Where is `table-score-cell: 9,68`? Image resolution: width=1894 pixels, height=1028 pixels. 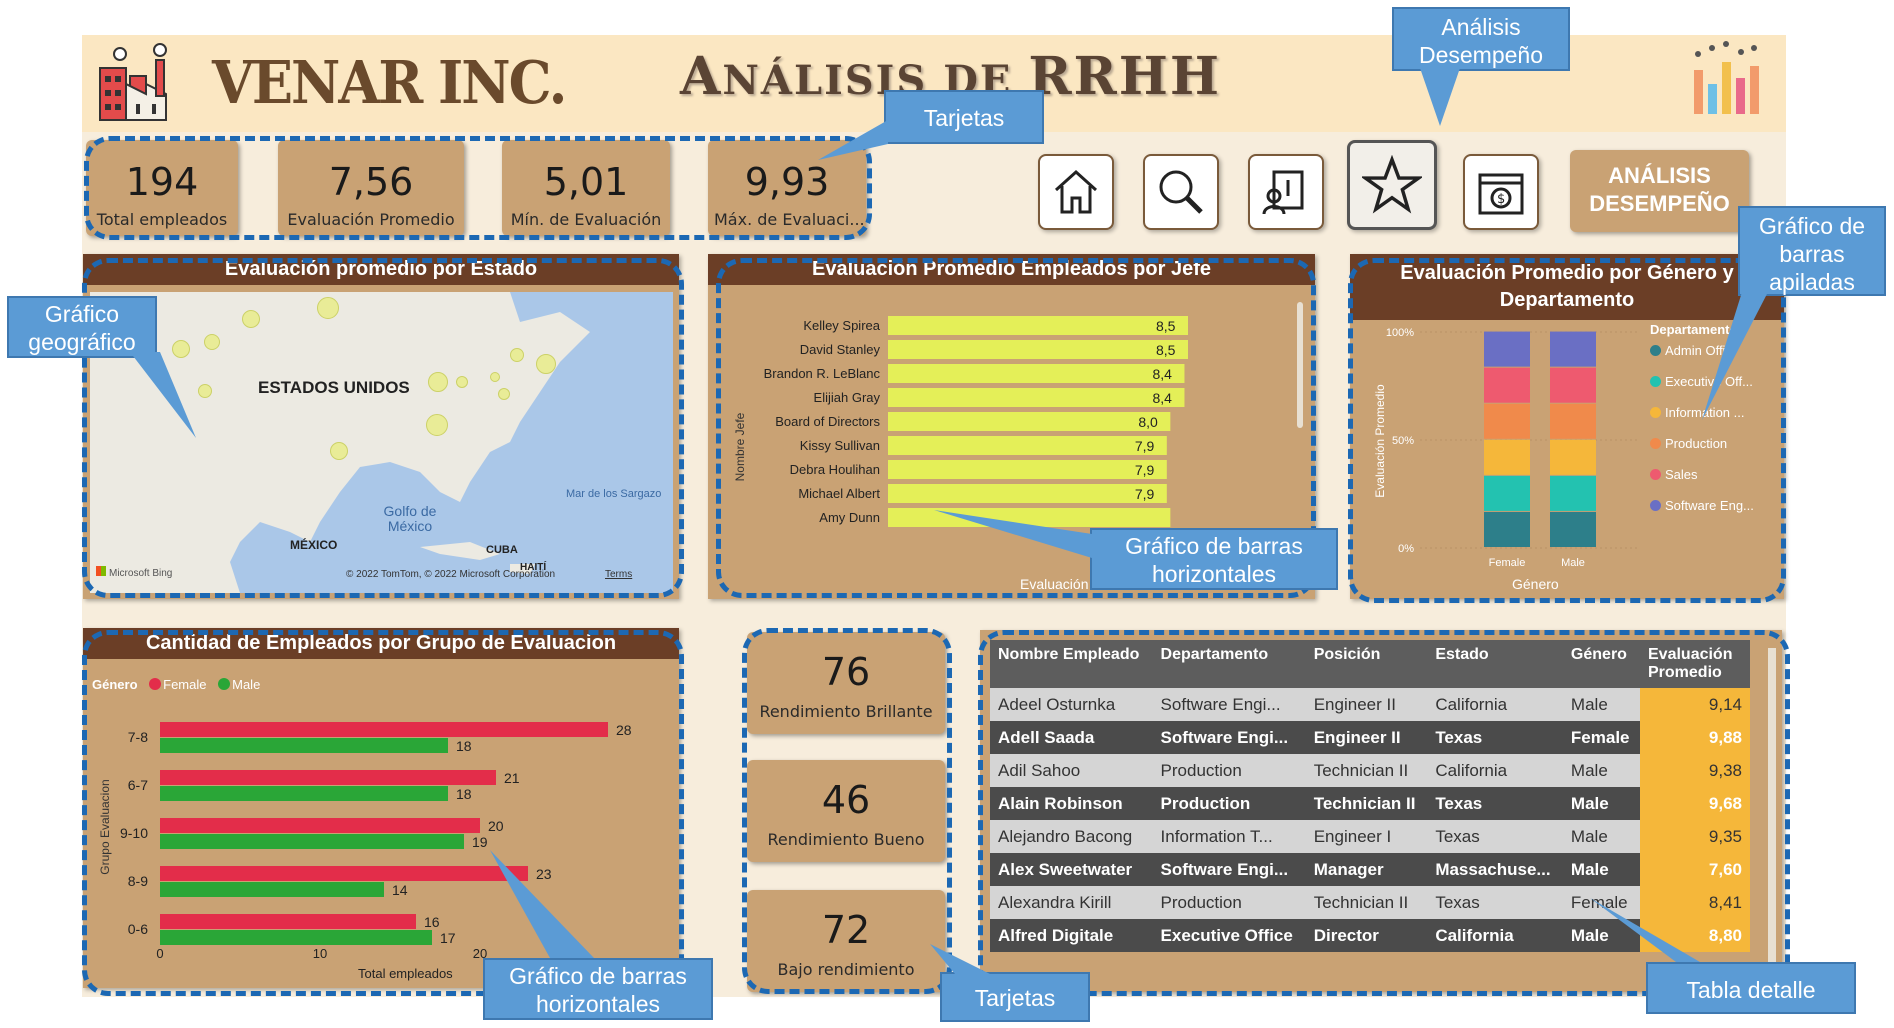 table-score-cell: 9,68 is located at coordinates (1695, 803).